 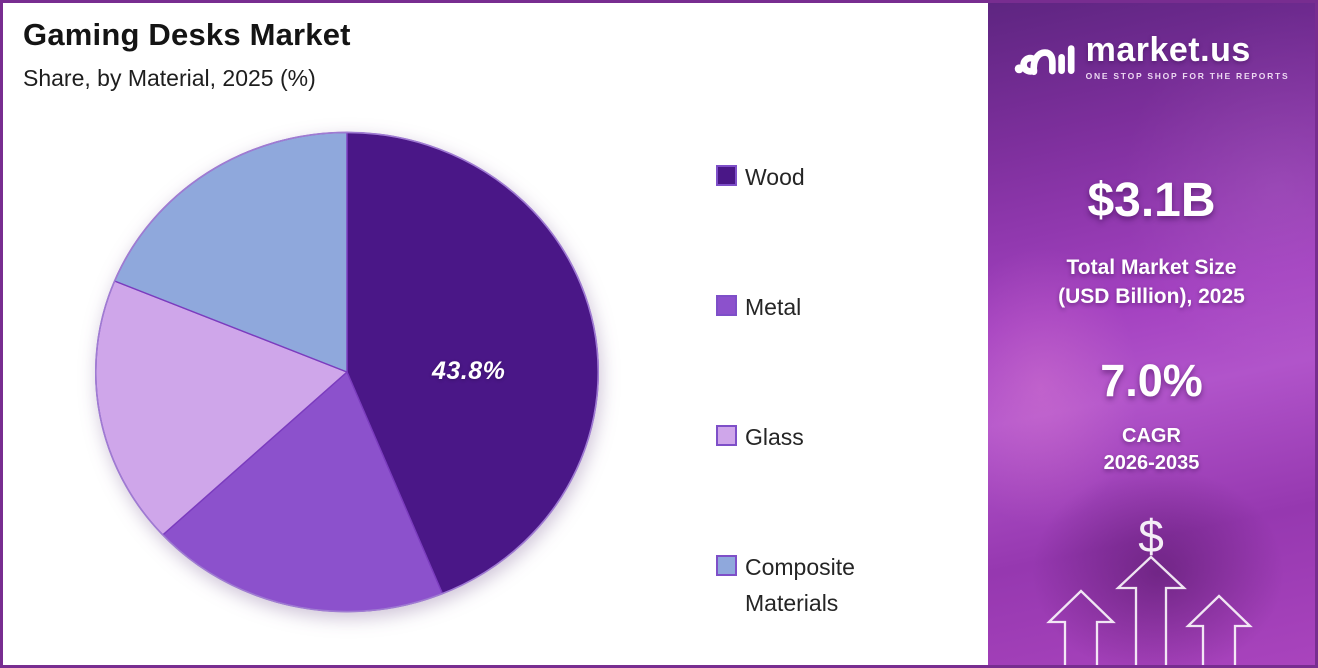 I want to click on legend-item: Metal, so click(x=815, y=307).